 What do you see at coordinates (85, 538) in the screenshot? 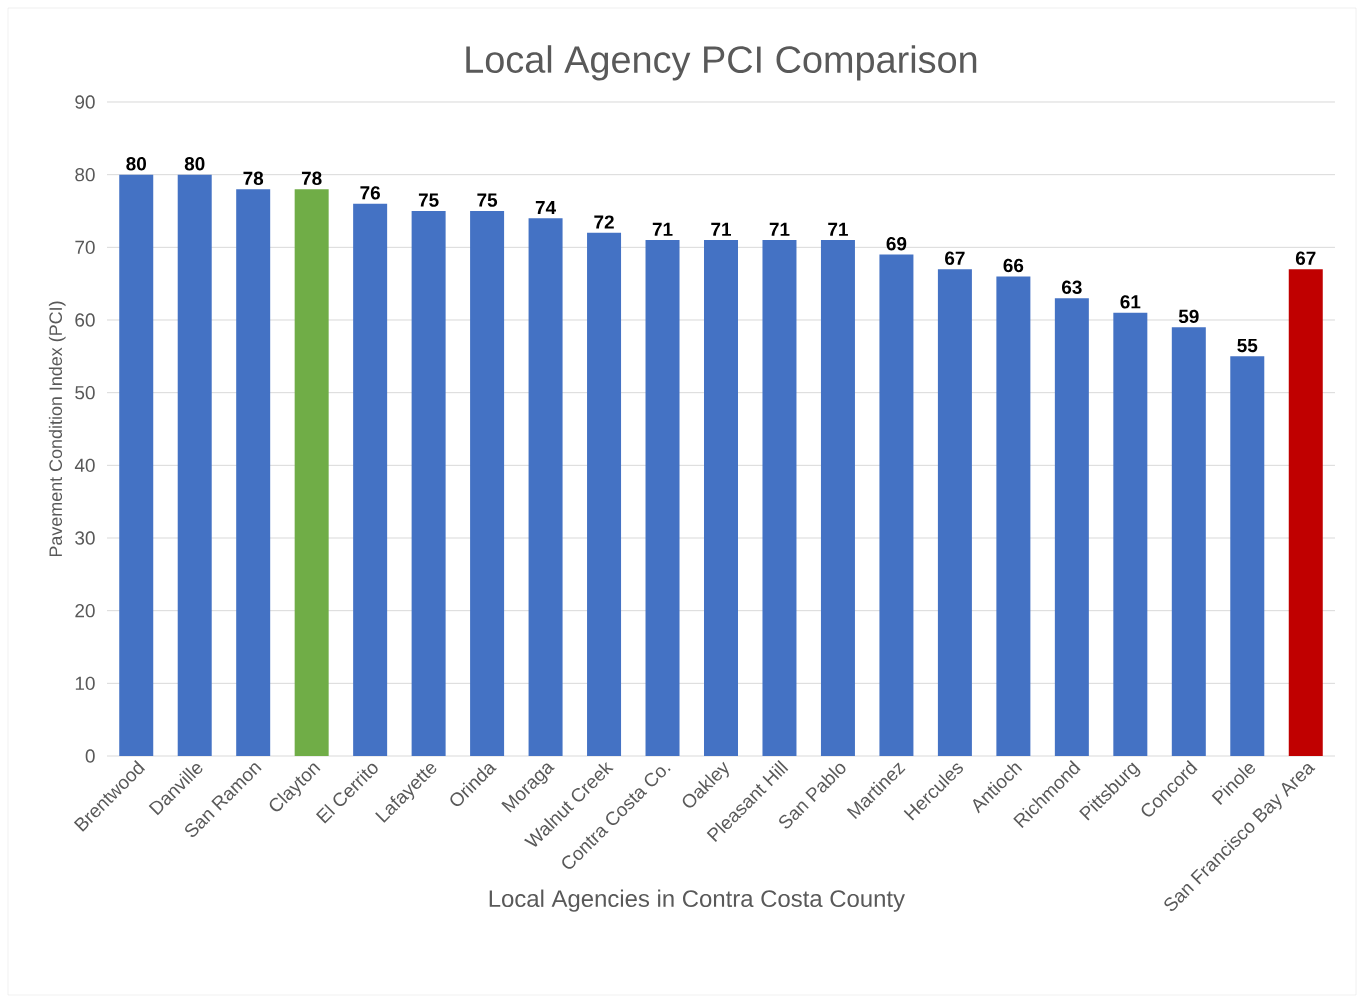
I see `y-tick-label: 30` at bounding box center [85, 538].